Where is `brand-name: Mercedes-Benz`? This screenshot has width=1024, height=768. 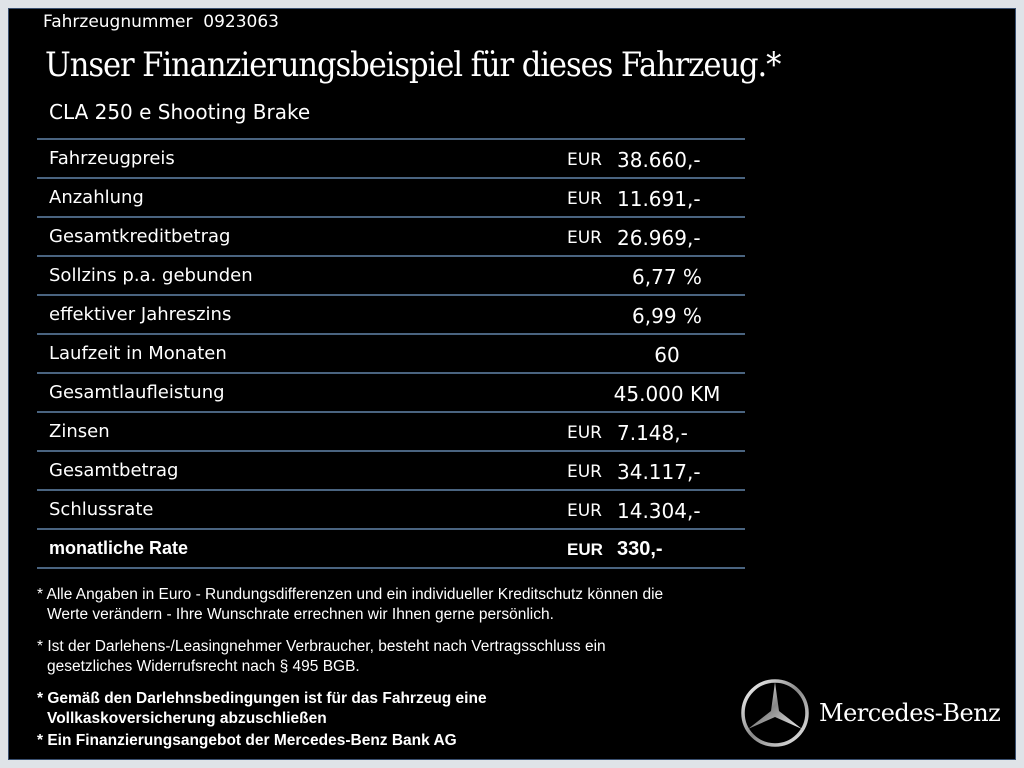 brand-name: Mercedes-Benz is located at coordinates (910, 713).